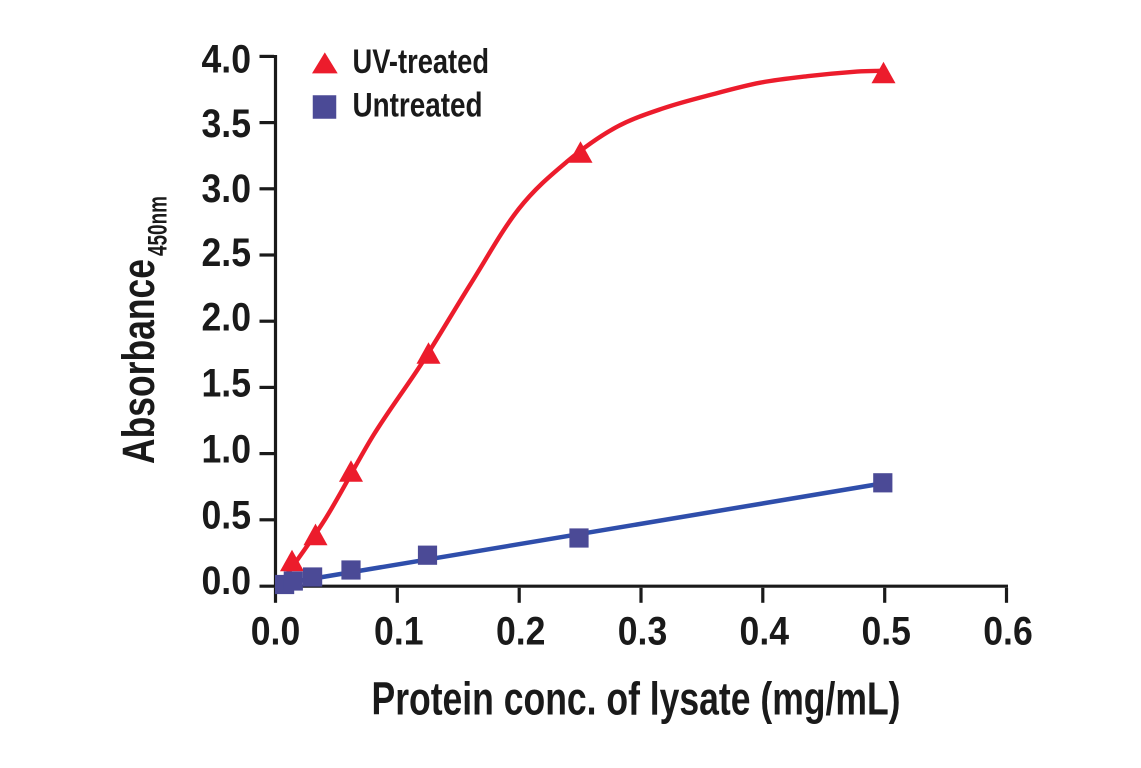 This screenshot has width=1141, height=768. What do you see at coordinates (521, 631) in the screenshot?
I see `svg-text: 0.2` at bounding box center [521, 631].